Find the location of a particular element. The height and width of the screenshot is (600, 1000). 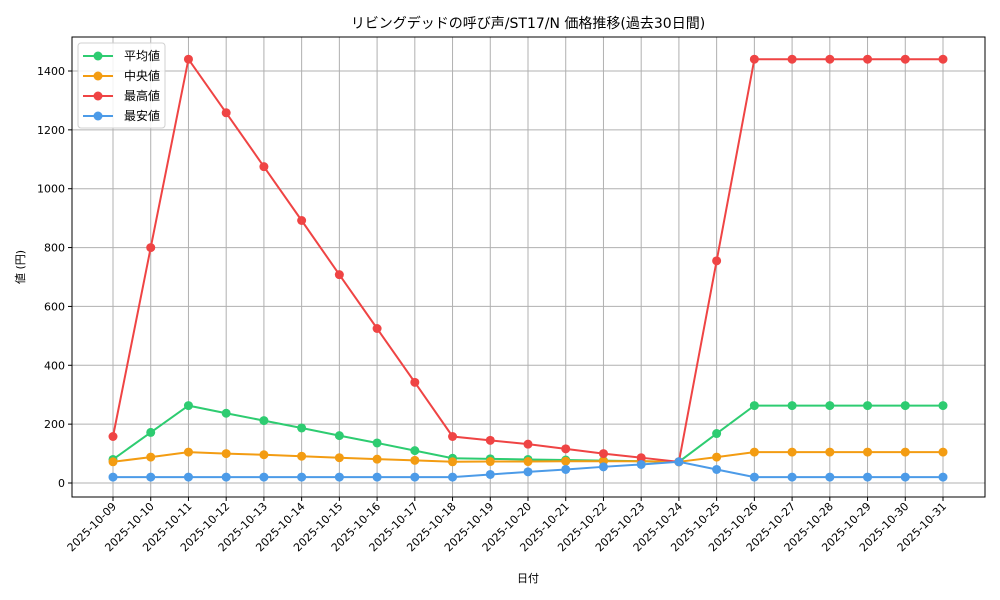

y-tick-label: 0 is located at coordinates (61, 483).